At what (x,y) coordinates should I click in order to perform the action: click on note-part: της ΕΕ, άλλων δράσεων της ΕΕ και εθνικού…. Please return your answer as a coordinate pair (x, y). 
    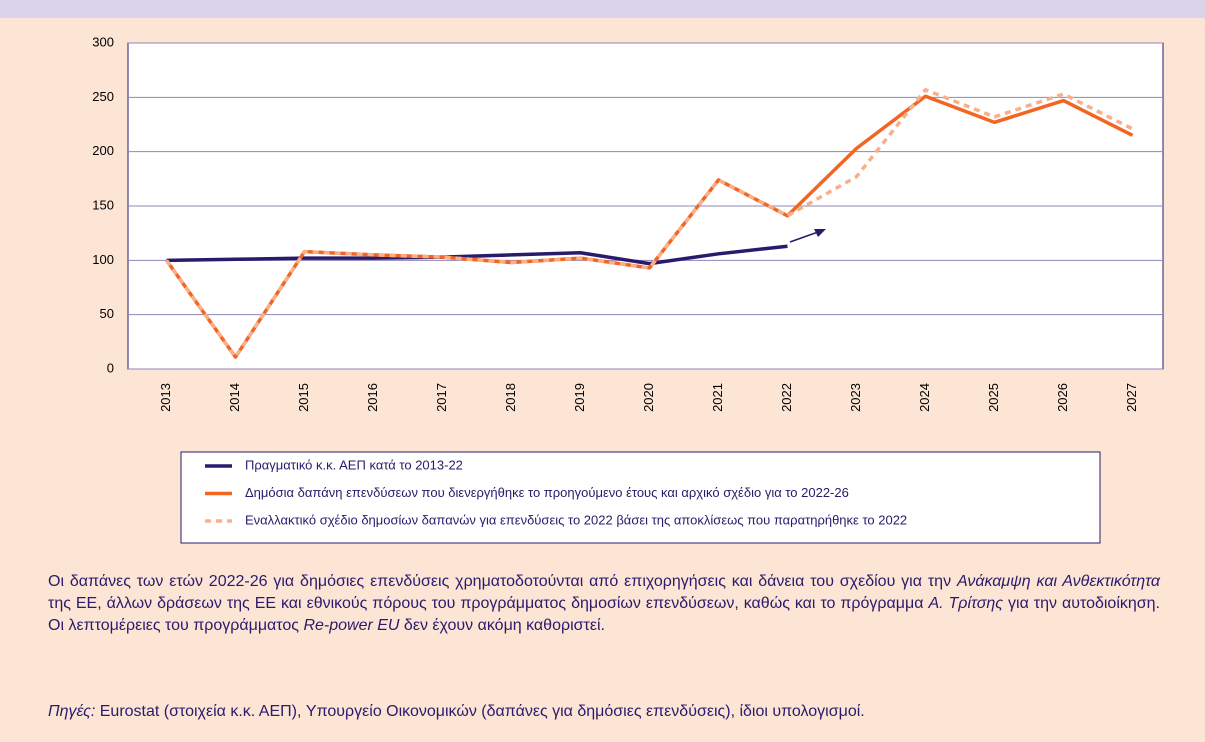
    Looking at the image, I should click on (488, 603).